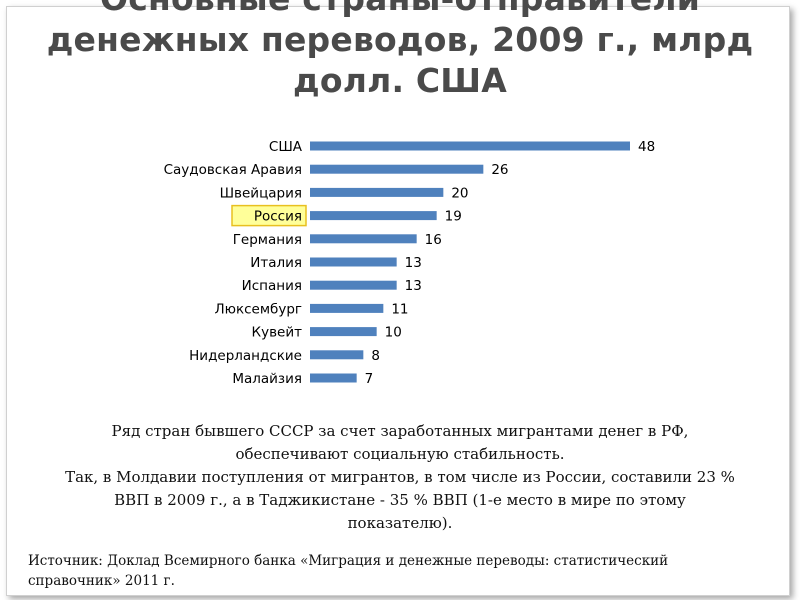 This screenshot has height=600, width=800. What do you see at coordinates (333, 378) in the screenshot?
I see `bar-малайзия` at bounding box center [333, 378].